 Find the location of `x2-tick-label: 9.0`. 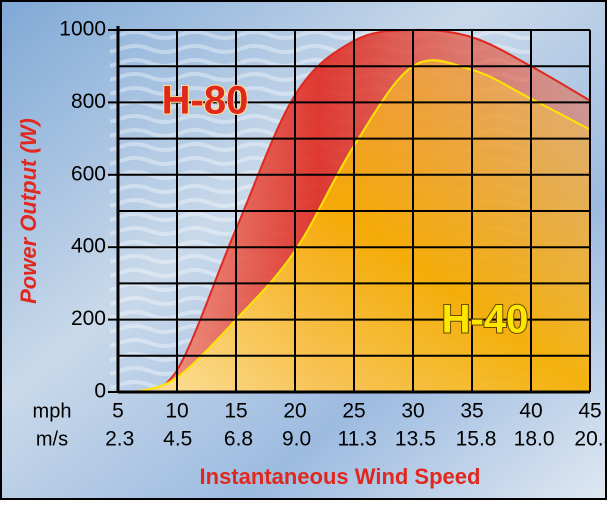

x2-tick-label: 9.0 is located at coordinates (296, 439).